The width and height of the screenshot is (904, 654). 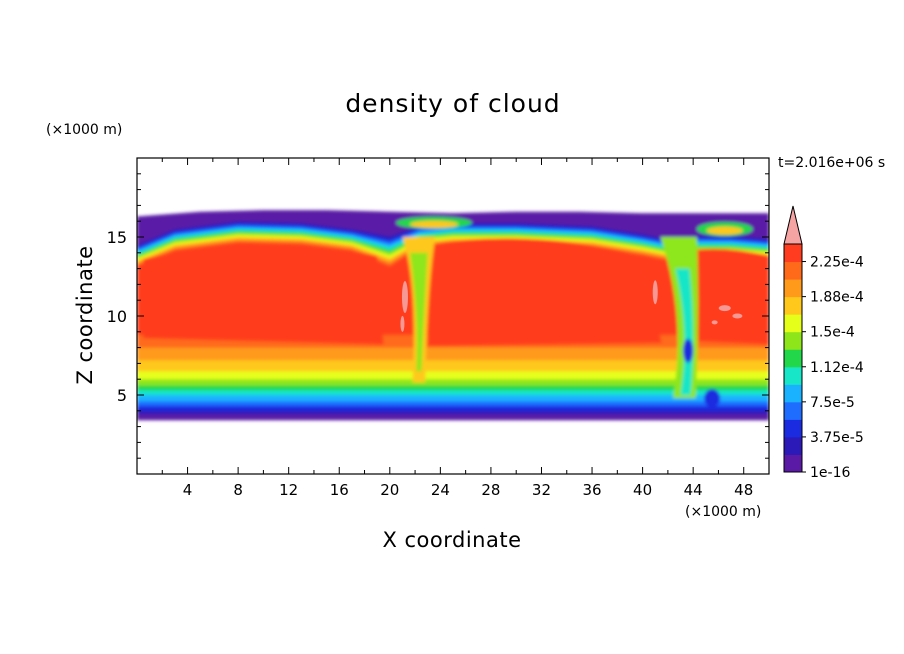 I want to click on x-tick-label: 36, so click(x=591, y=490).